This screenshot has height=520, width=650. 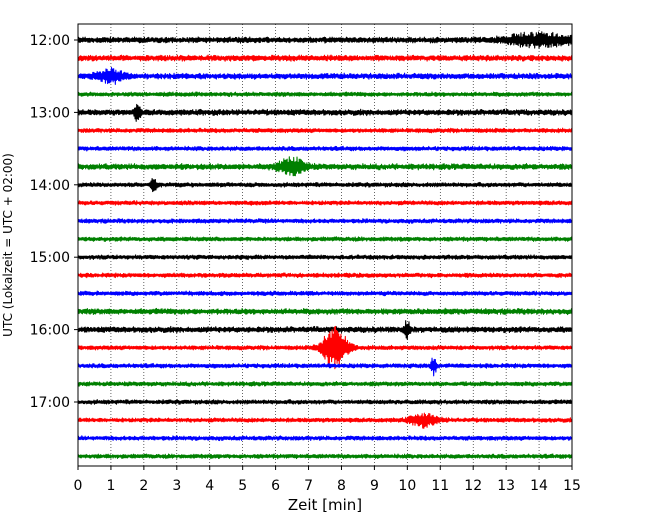 I want to click on y-tick-label: 16:00, so click(x=50, y=331).